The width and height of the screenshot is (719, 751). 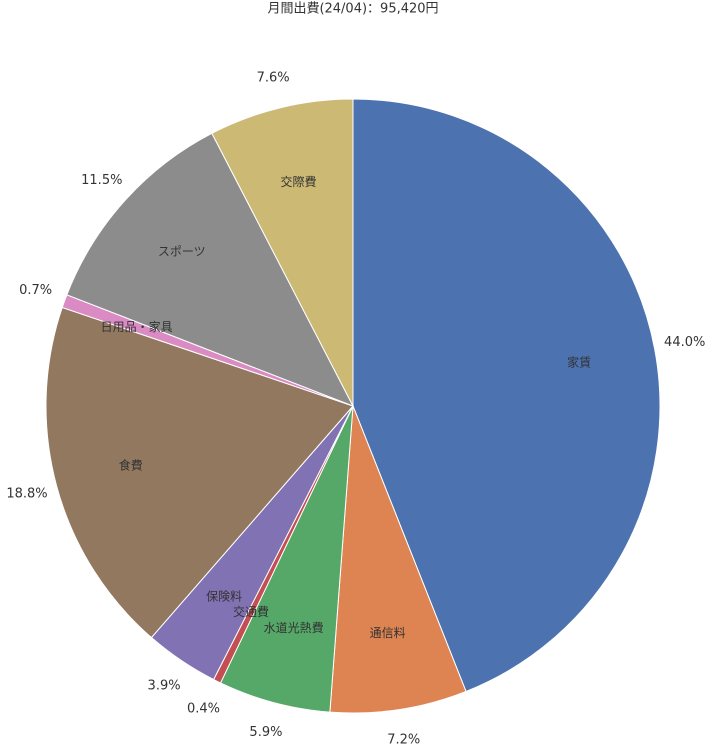 What do you see at coordinates (164, 685) in the screenshot?
I see `value-label: 3.9%` at bounding box center [164, 685].